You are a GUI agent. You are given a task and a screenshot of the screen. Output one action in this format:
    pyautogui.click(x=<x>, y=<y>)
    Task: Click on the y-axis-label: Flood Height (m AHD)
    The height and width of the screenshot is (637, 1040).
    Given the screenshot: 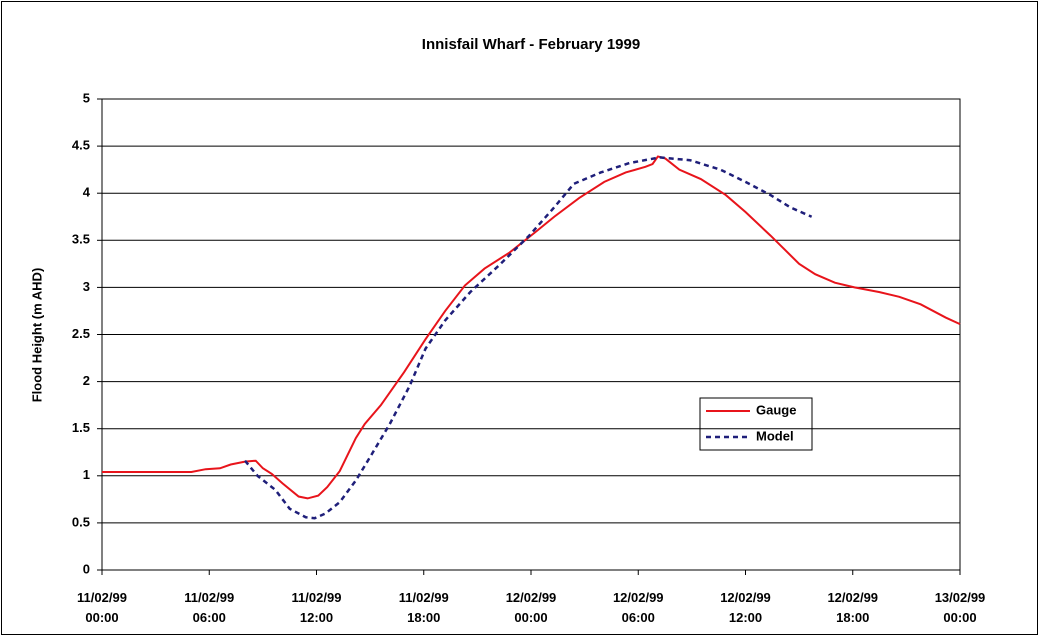 What is the action you would take?
    pyautogui.click(x=36, y=335)
    